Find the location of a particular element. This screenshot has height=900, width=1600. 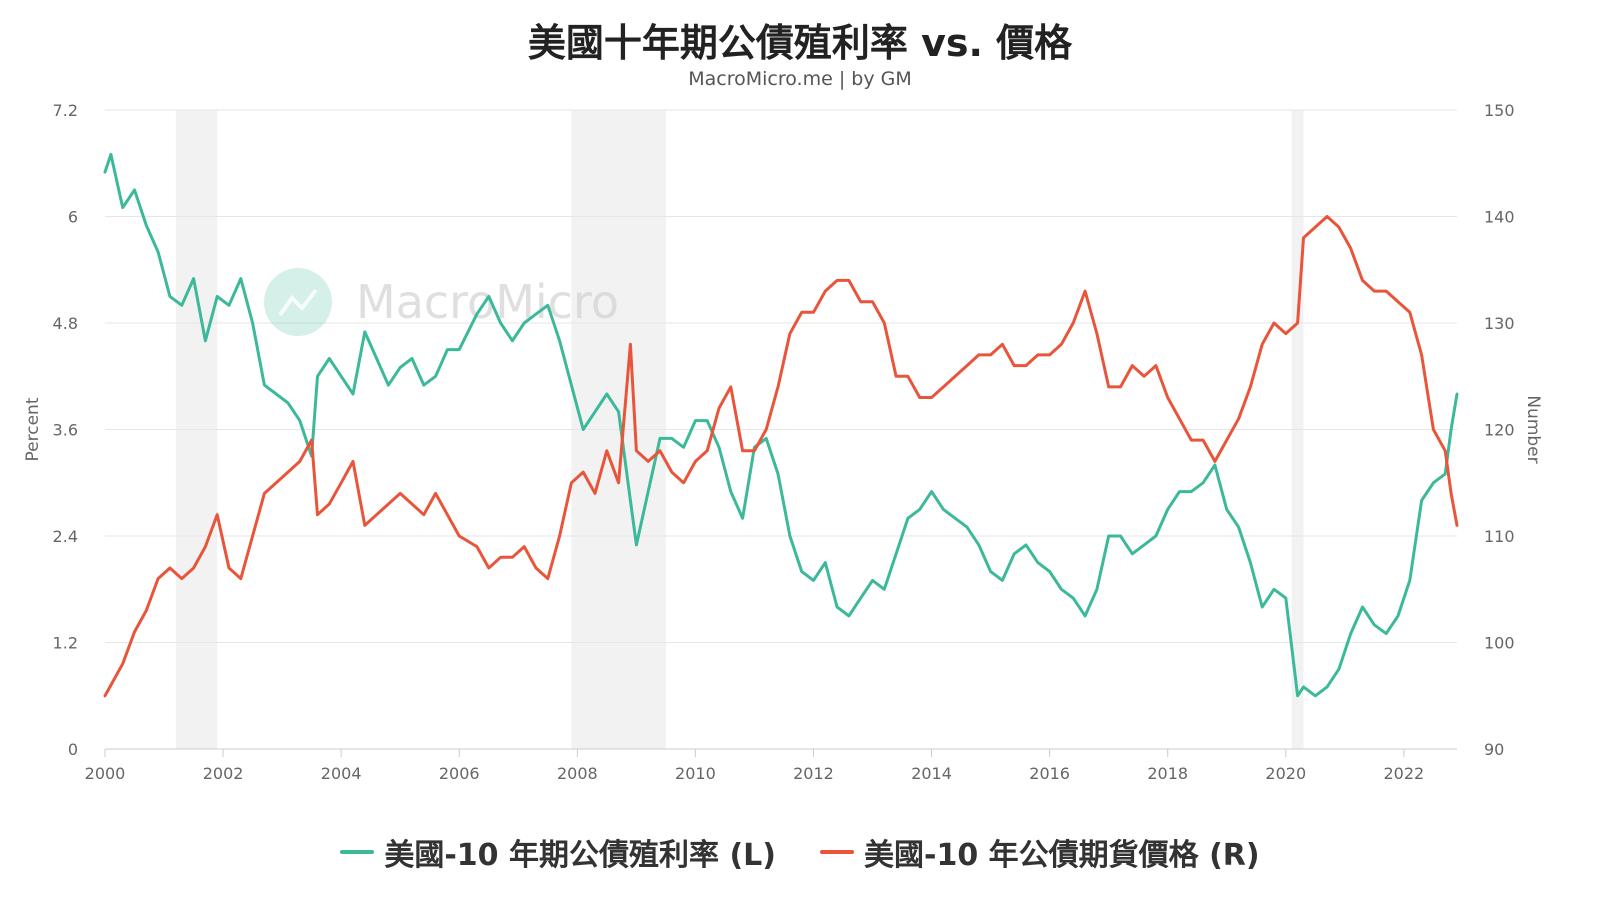

legend-label-yield: 美國-10 年期公債殖利率 (L) is located at coordinates (580, 855).